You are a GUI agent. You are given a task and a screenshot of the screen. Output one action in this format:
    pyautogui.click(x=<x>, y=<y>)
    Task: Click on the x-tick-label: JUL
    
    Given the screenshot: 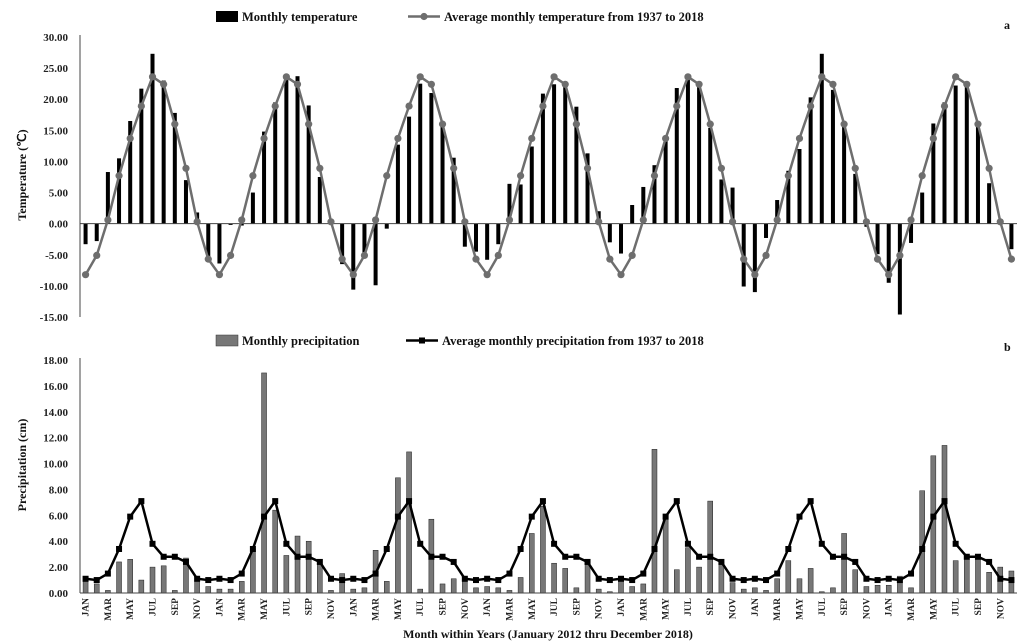 What is the action you would take?
    pyautogui.click(x=689, y=607)
    